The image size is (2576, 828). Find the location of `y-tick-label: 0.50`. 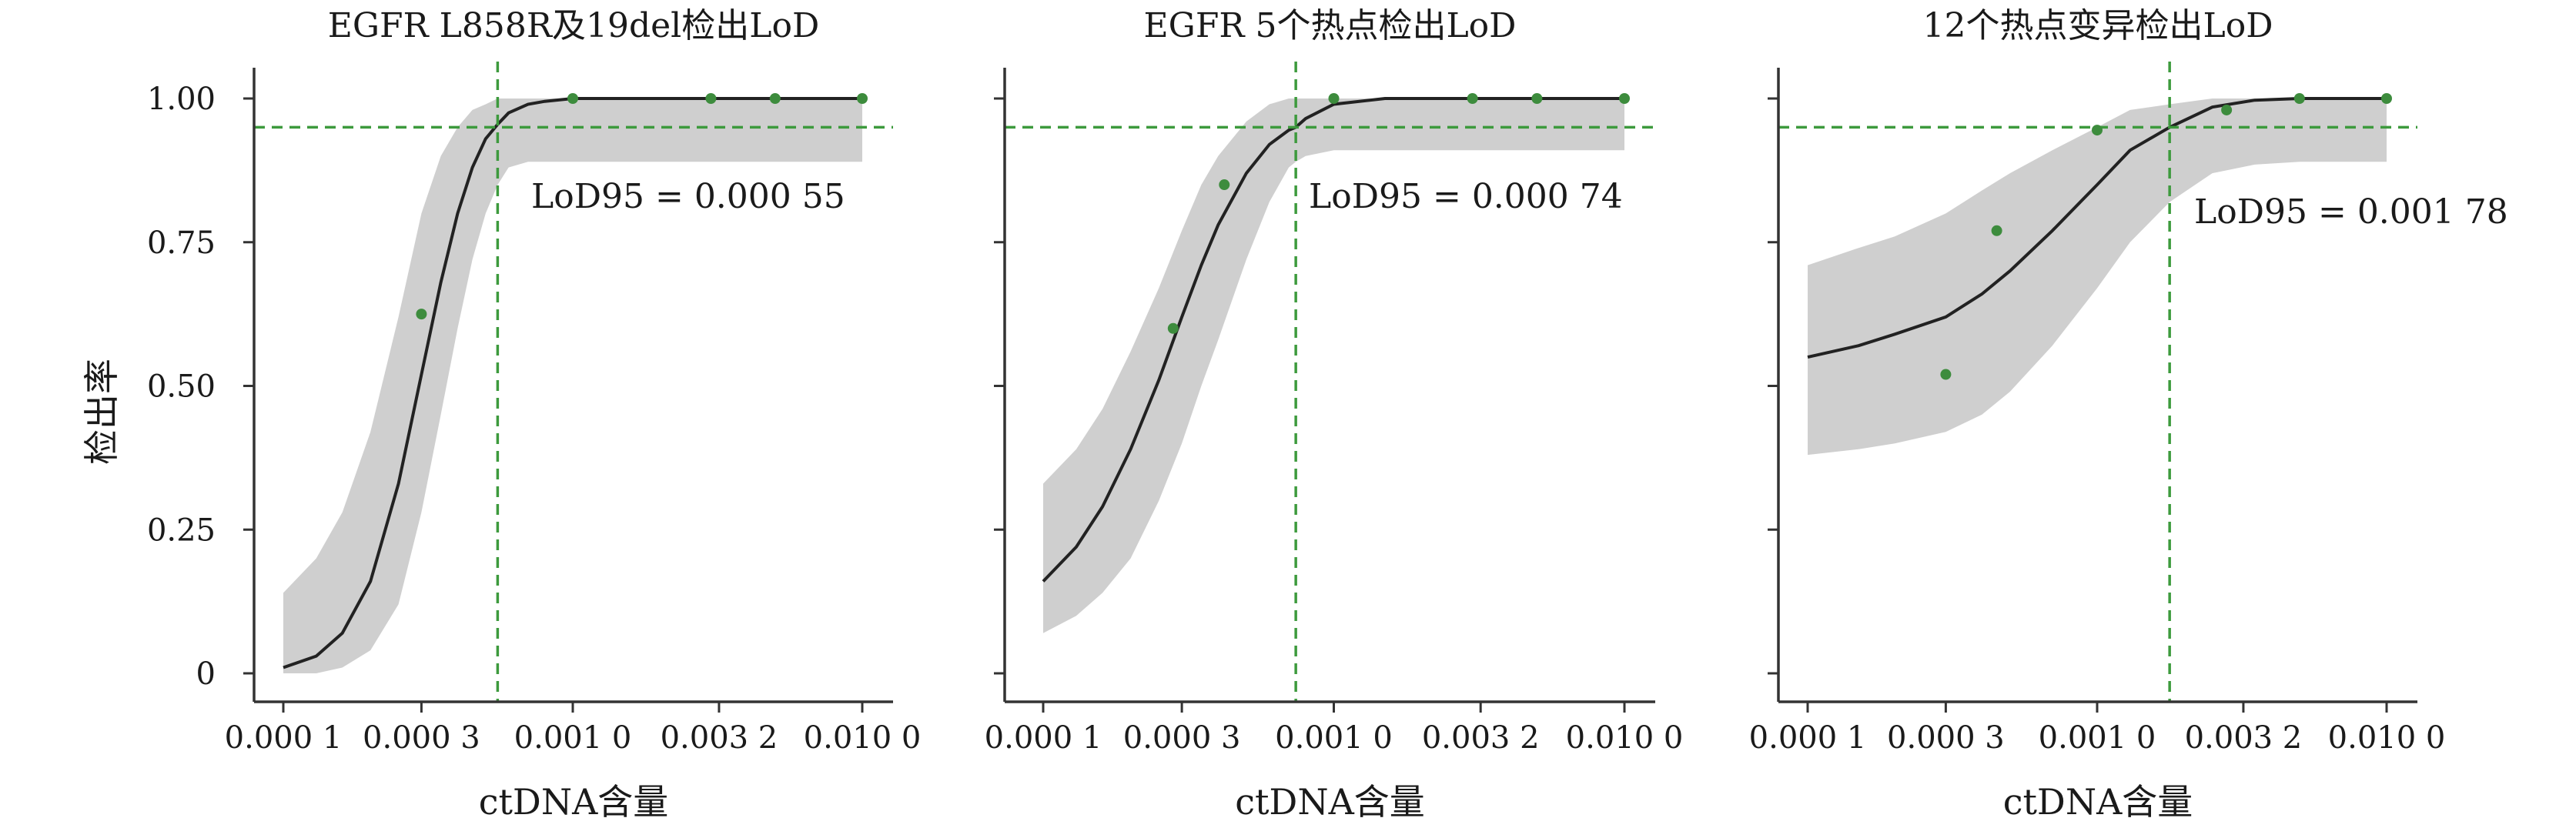

y-tick-label: 0.50 is located at coordinates (182, 387).